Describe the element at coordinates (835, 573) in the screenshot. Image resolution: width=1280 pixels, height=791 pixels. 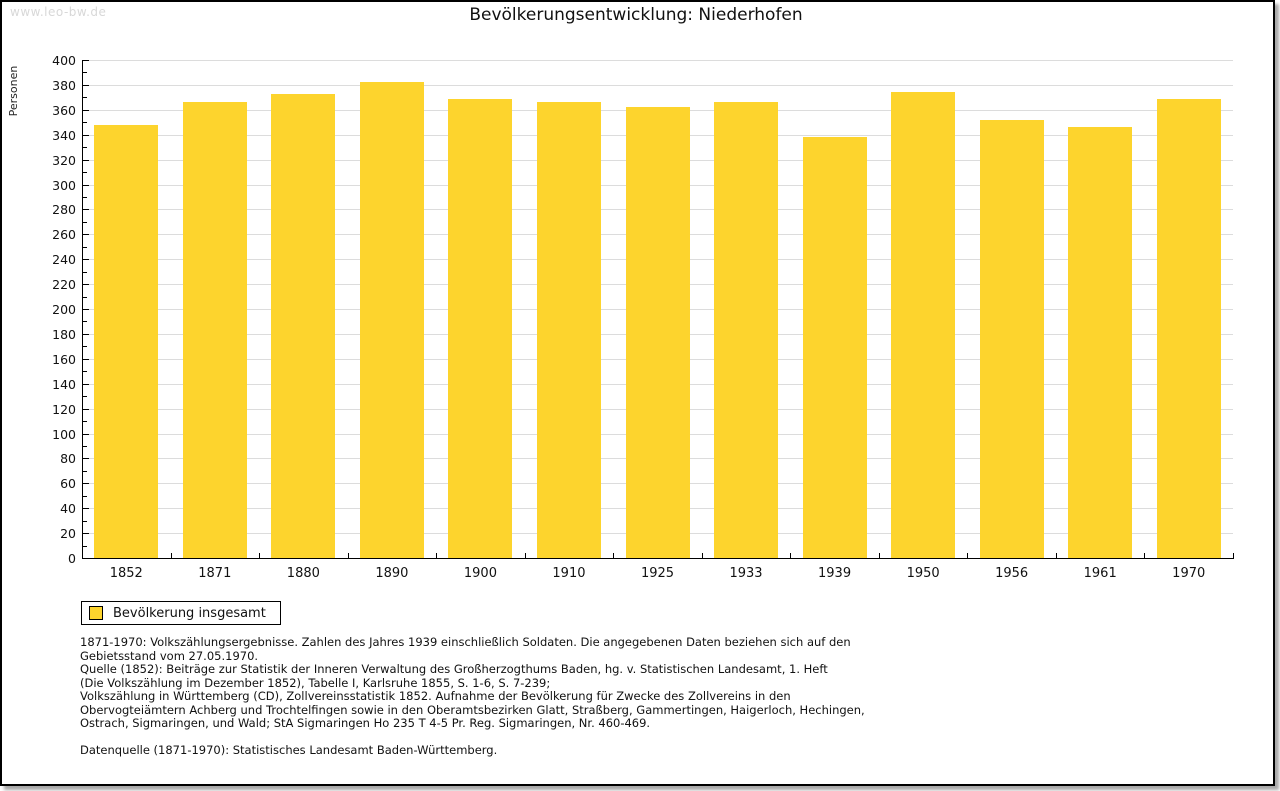
I see `x-tick-label-1939: 1939` at that location.